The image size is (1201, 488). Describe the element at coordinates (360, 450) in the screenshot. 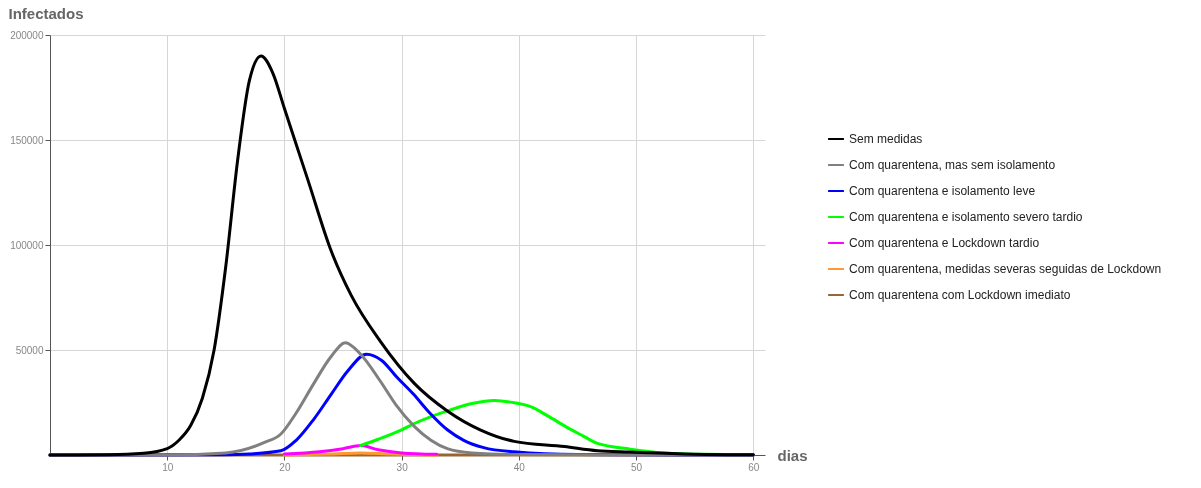

I see `line-series` at that location.